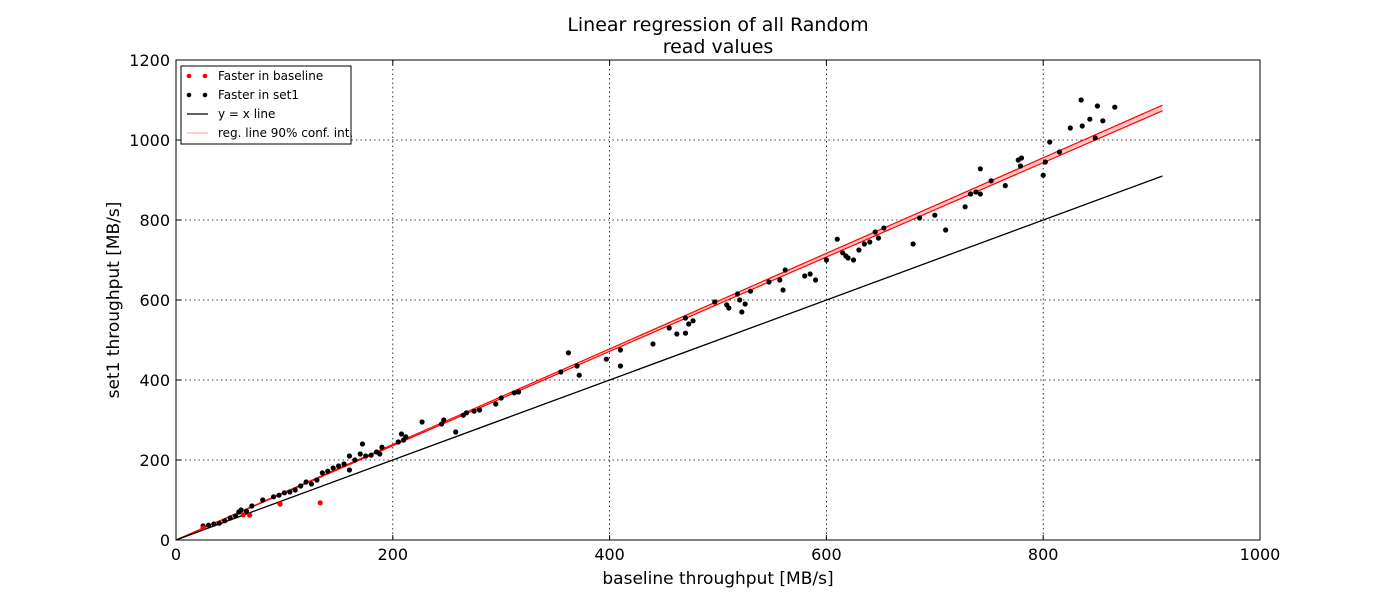 This screenshot has height=600, width=1400. What do you see at coordinates (718, 47) in the screenshot?
I see `chart-title-line-2: read values` at bounding box center [718, 47].